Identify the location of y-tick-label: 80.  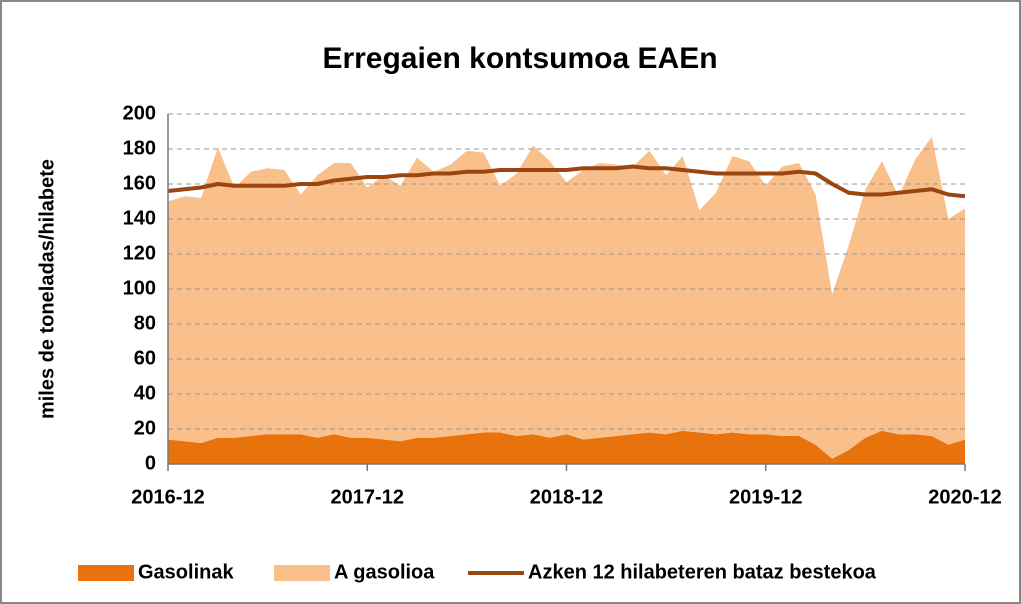
(145, 323).